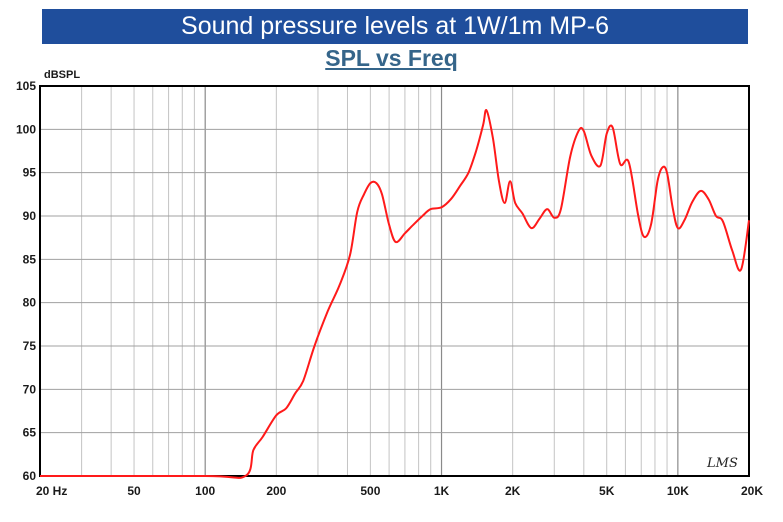  What do you see at coordinates (30, 346) in the screenshot?
I see `y-tick-label: 75` at bounding box center [30, 346].